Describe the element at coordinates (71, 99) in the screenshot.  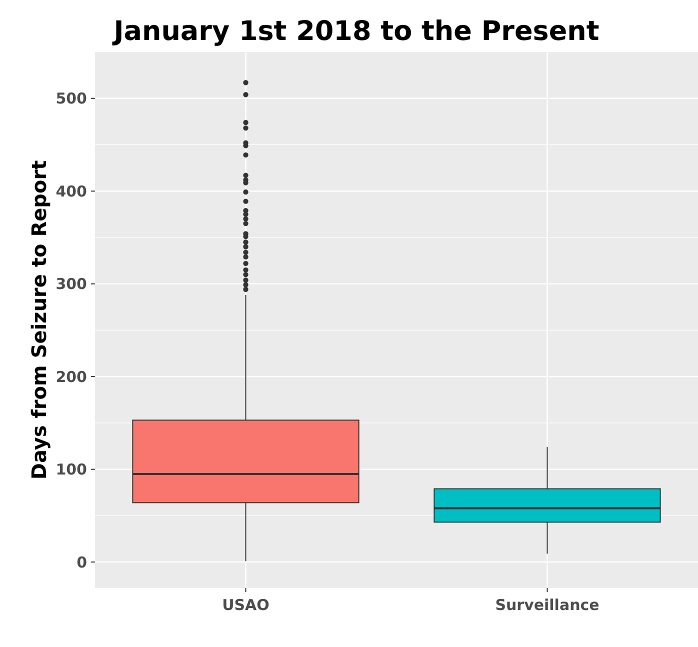
I see `y-tick-label: 500` at that location.